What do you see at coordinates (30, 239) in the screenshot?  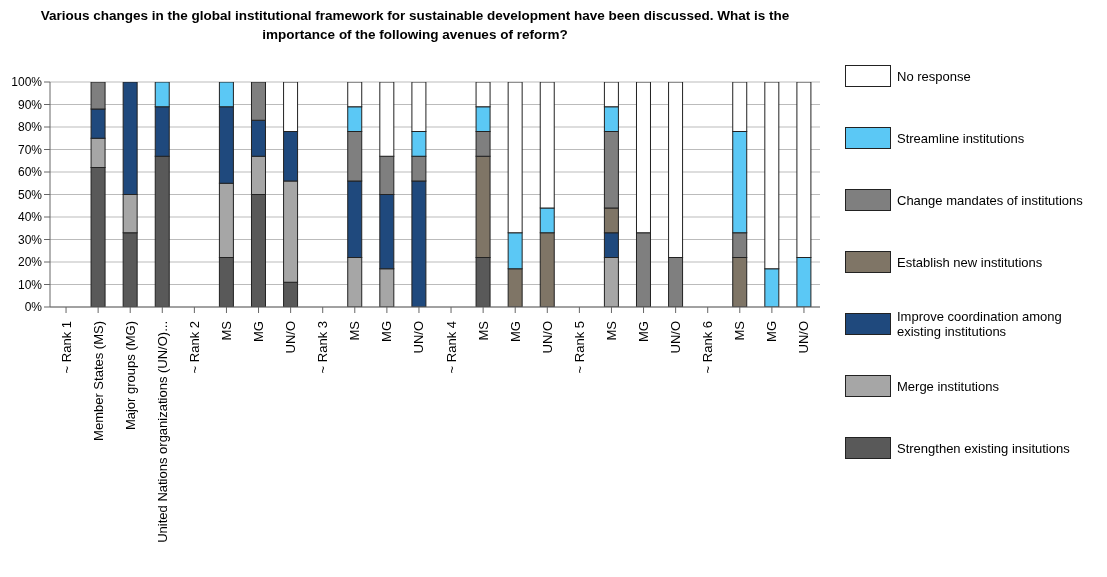 I see `y-tick-label: 30%` at bounding box center [30, 239].